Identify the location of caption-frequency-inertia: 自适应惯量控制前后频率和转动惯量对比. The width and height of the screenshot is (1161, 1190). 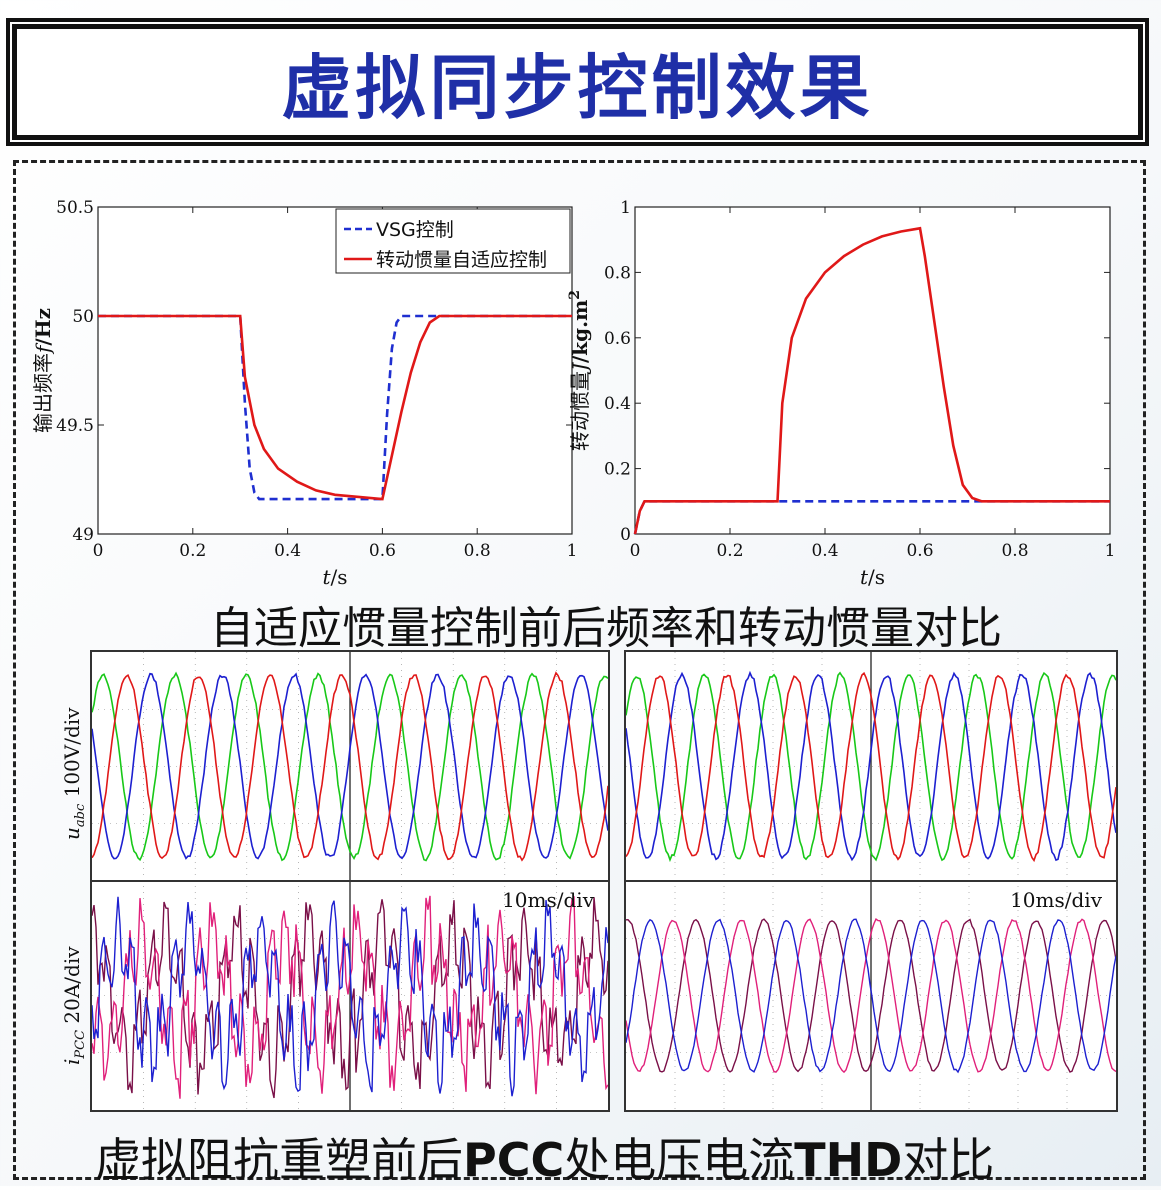
(606, 628).